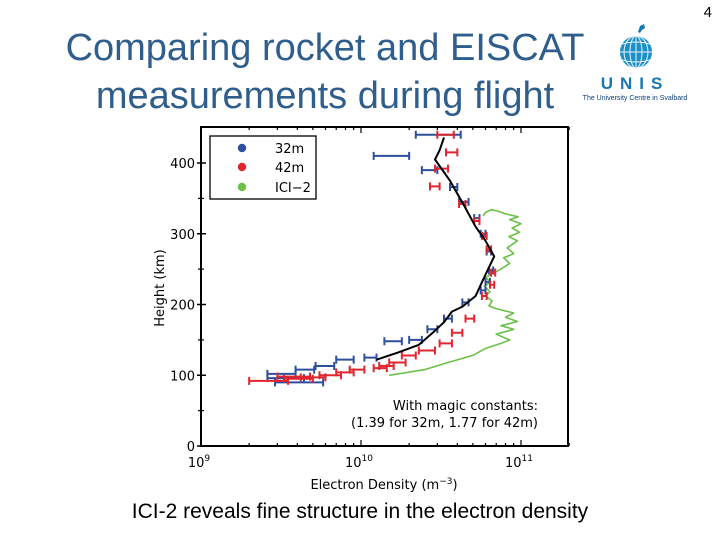  Describe the element at coordinates (293, 188) in the screenshot. I see `legend-label-ici2: ICI−2` at that location.